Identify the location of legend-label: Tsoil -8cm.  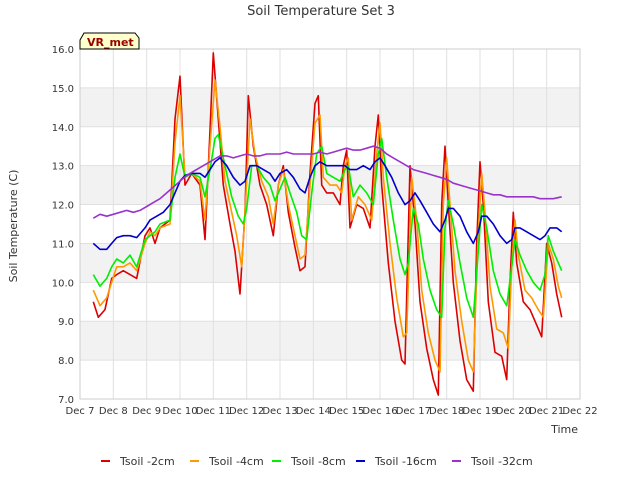
(318, 461).